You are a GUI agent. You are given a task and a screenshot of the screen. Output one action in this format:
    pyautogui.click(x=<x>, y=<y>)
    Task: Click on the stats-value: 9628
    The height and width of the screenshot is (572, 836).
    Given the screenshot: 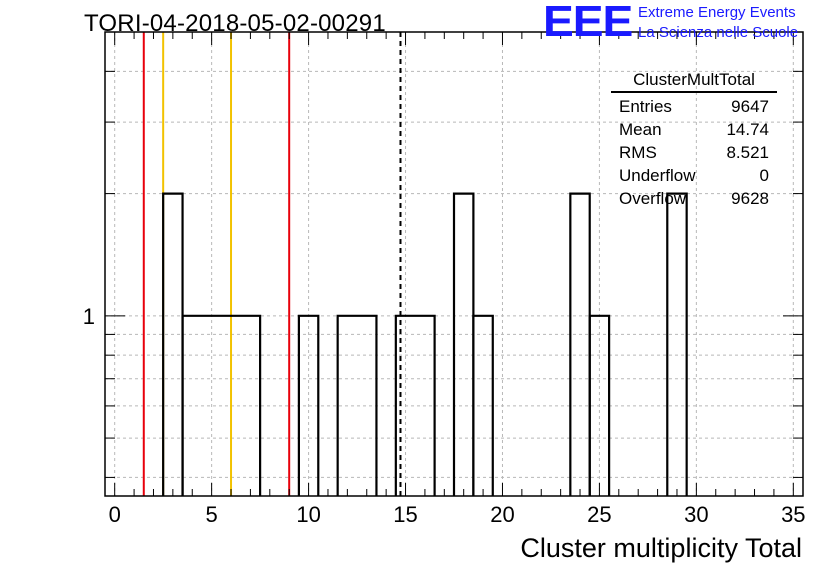 What is the action you would take?
    pyautogui.click(x=750, y=198)
    